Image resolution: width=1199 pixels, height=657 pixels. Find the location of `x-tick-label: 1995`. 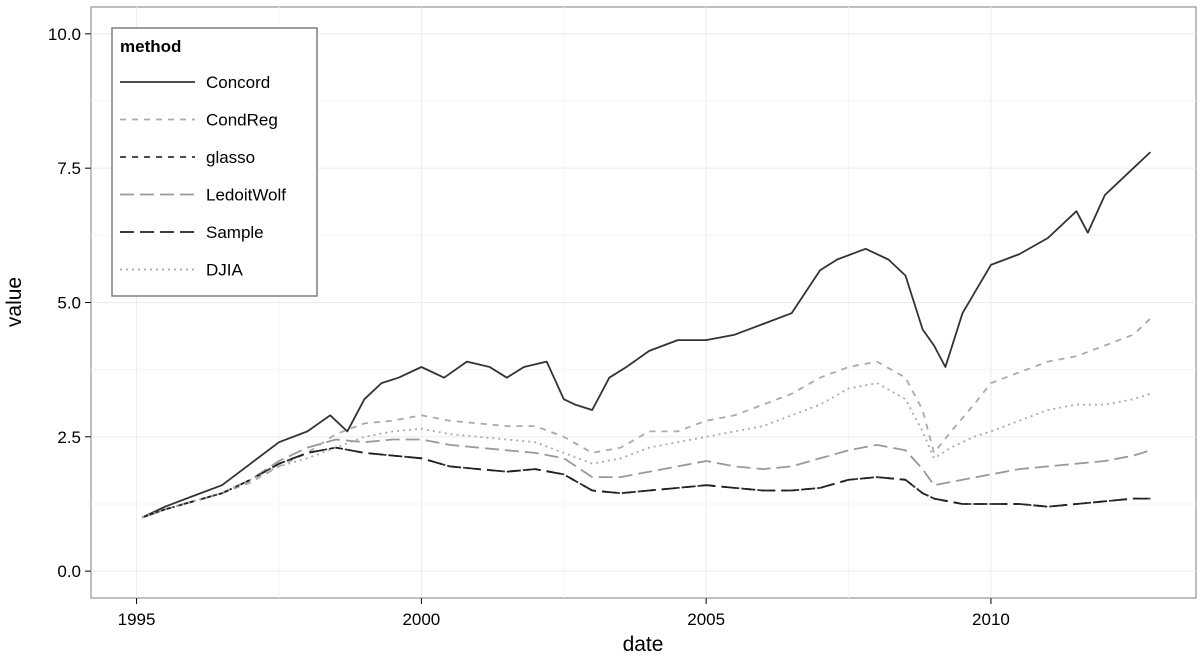

x-tick-label: 1995 is located at coordinates (137, 619).